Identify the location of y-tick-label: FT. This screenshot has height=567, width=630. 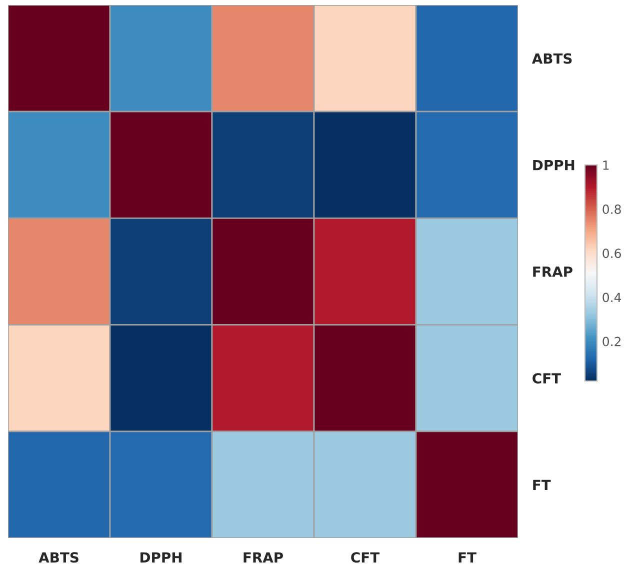
(542, 485).